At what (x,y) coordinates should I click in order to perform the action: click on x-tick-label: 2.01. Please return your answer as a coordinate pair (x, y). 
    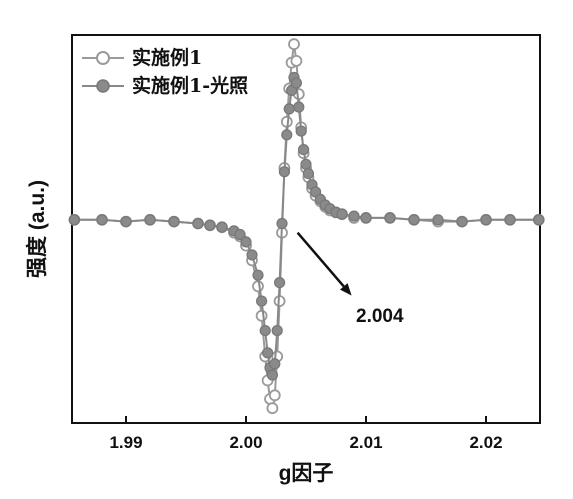
    Looking at the image, I should click on (365, 442).